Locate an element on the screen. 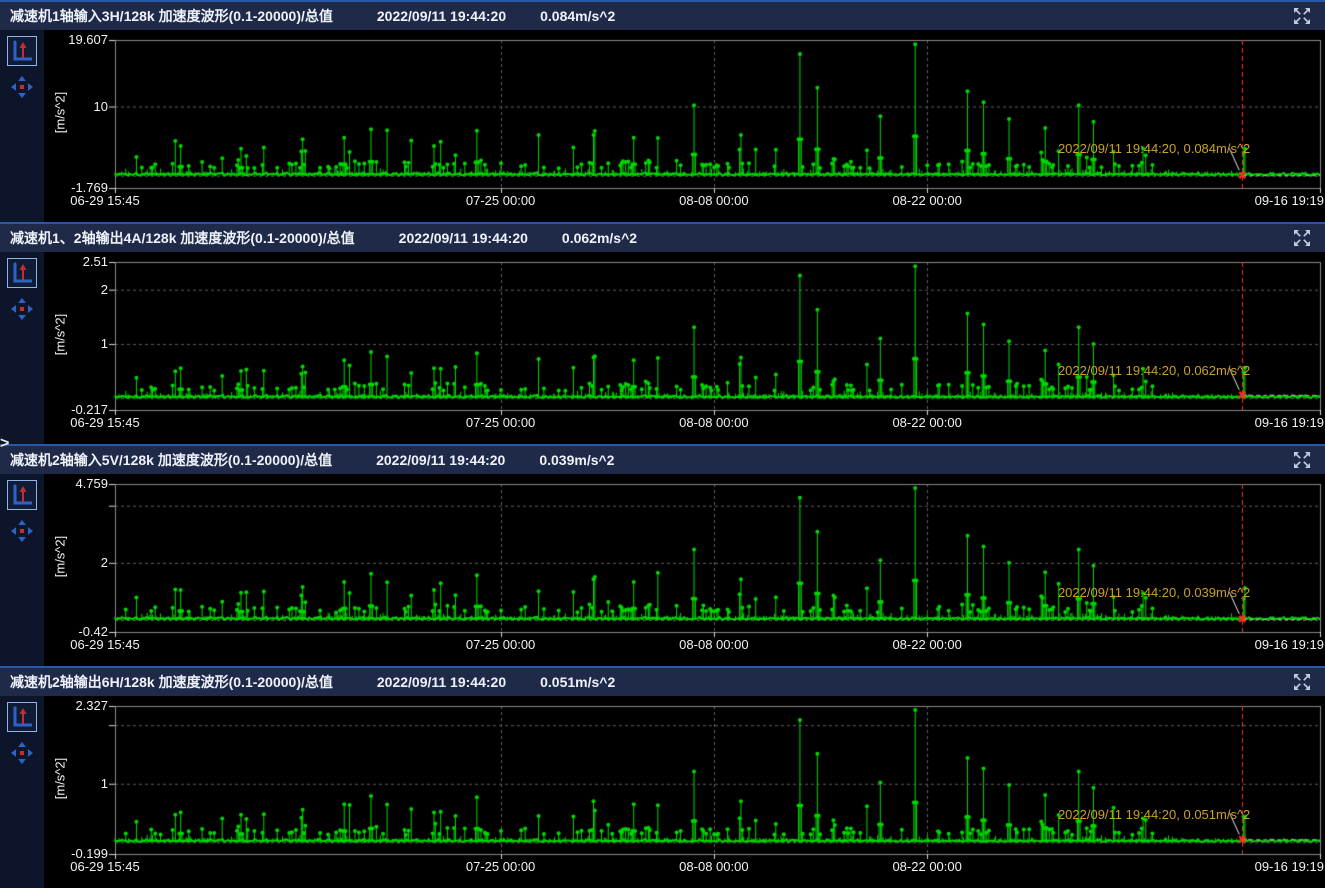 The width and height of the screenshot is (1325, 888). cursor-value: 0.051m/s^2 is located at coordinates (578, 682).